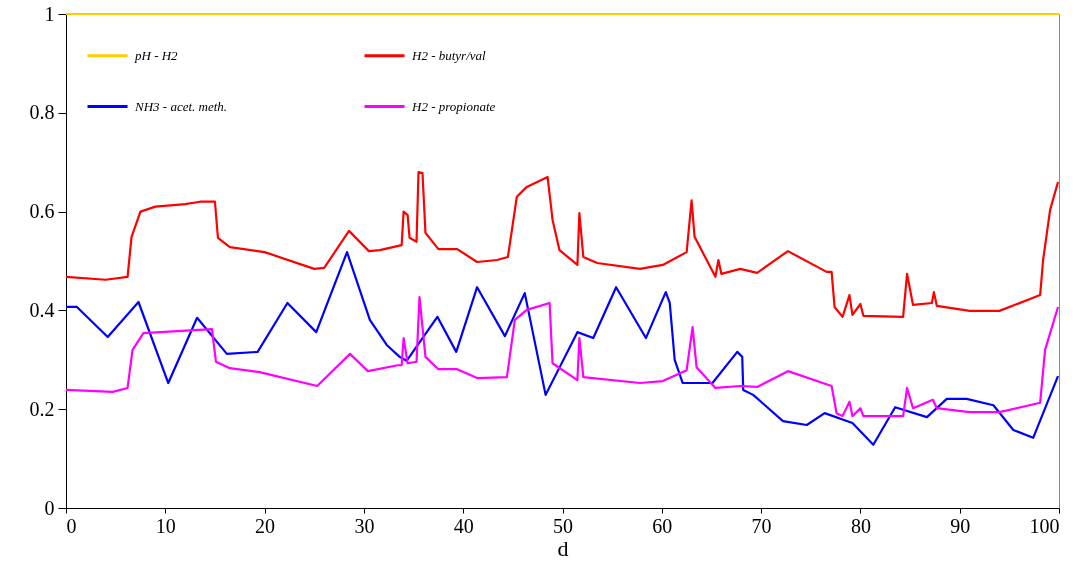 This screenshot has width=1088, height=565. Describe the element at coordinates (42, 112) in the screenshot. I see `y-tick-label: 0.8` at that location.